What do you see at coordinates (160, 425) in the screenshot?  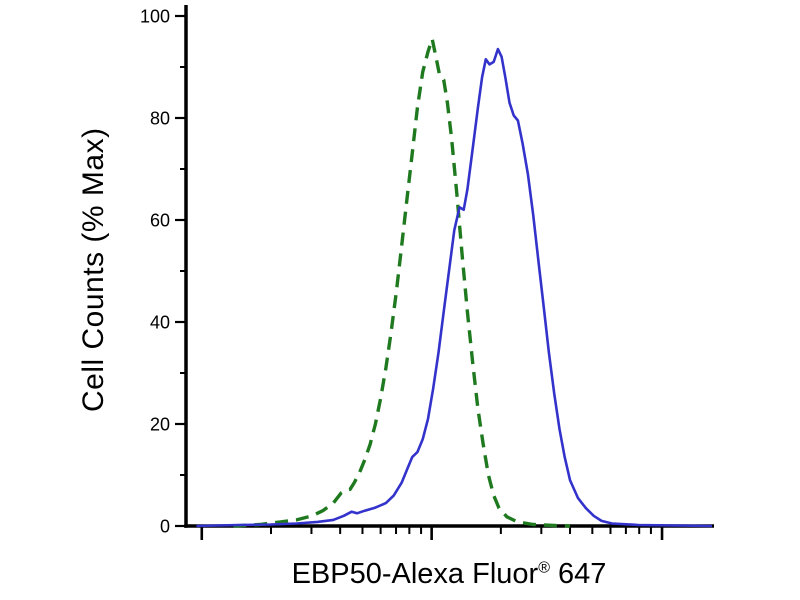 I see `y-tick-label: 20` at bounding box center [160, 425].